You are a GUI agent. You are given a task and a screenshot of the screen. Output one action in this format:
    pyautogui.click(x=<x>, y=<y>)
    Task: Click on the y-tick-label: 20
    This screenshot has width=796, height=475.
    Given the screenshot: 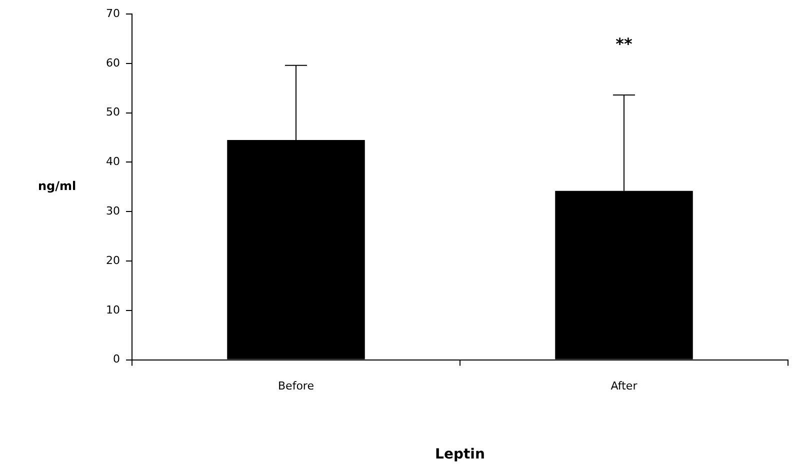 What is the action you would take?
    pyautogui.click(x=113, y=260)
    